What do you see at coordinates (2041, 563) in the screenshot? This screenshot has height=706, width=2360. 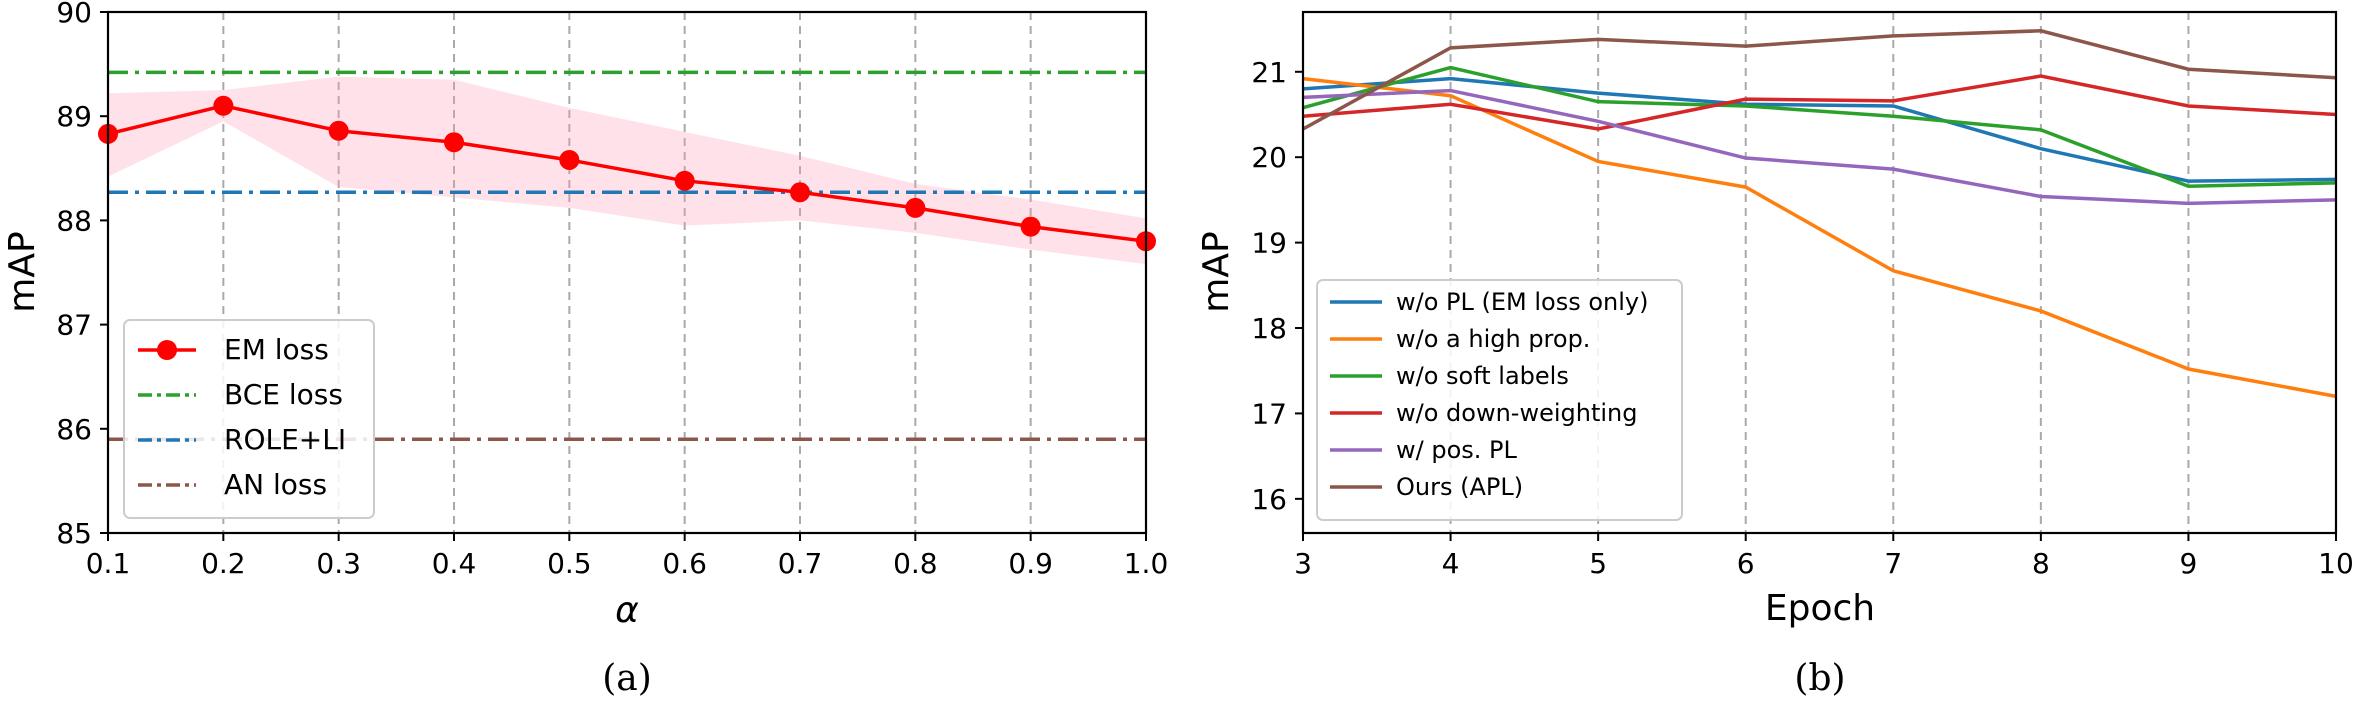 I see `x-tick-label: 8` at bounding box center [2041, 563].